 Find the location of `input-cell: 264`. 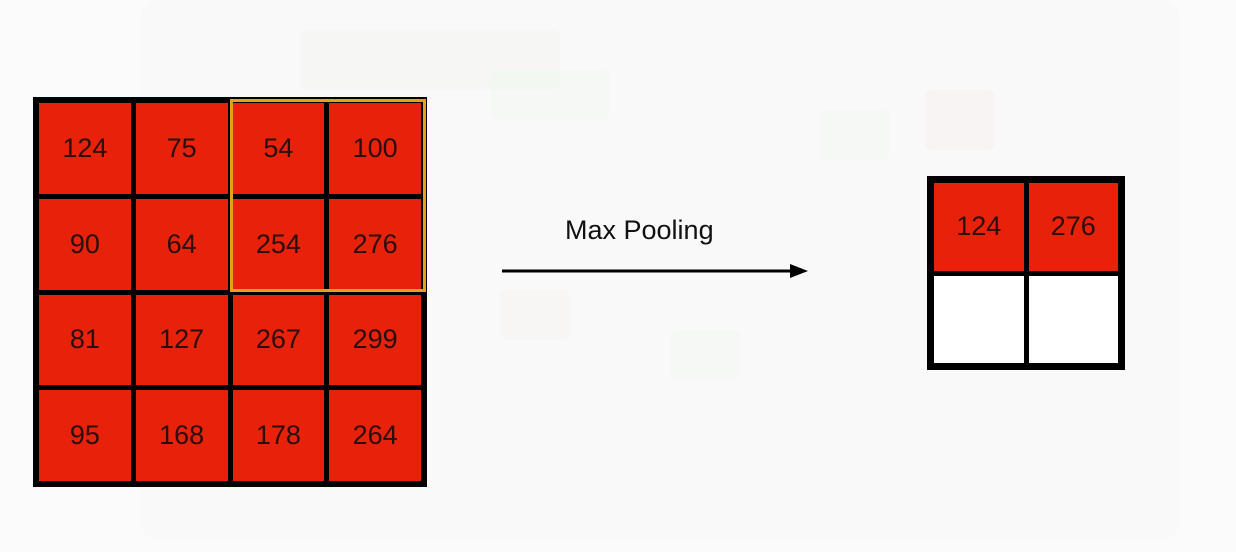

input-cell: 264 is located at coordinates (375, 435).